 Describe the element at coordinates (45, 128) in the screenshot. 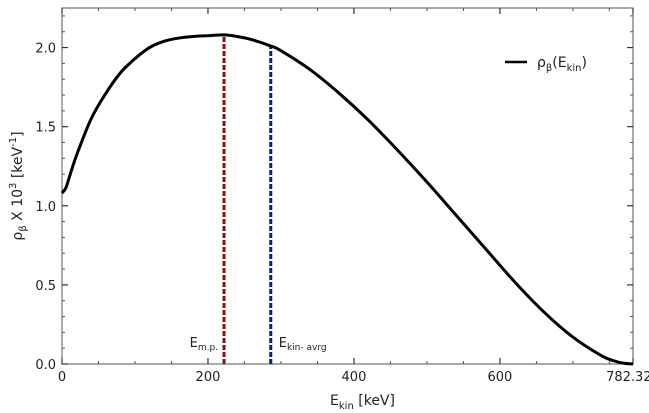

I see `y-tick-label: 1.5` at that location.